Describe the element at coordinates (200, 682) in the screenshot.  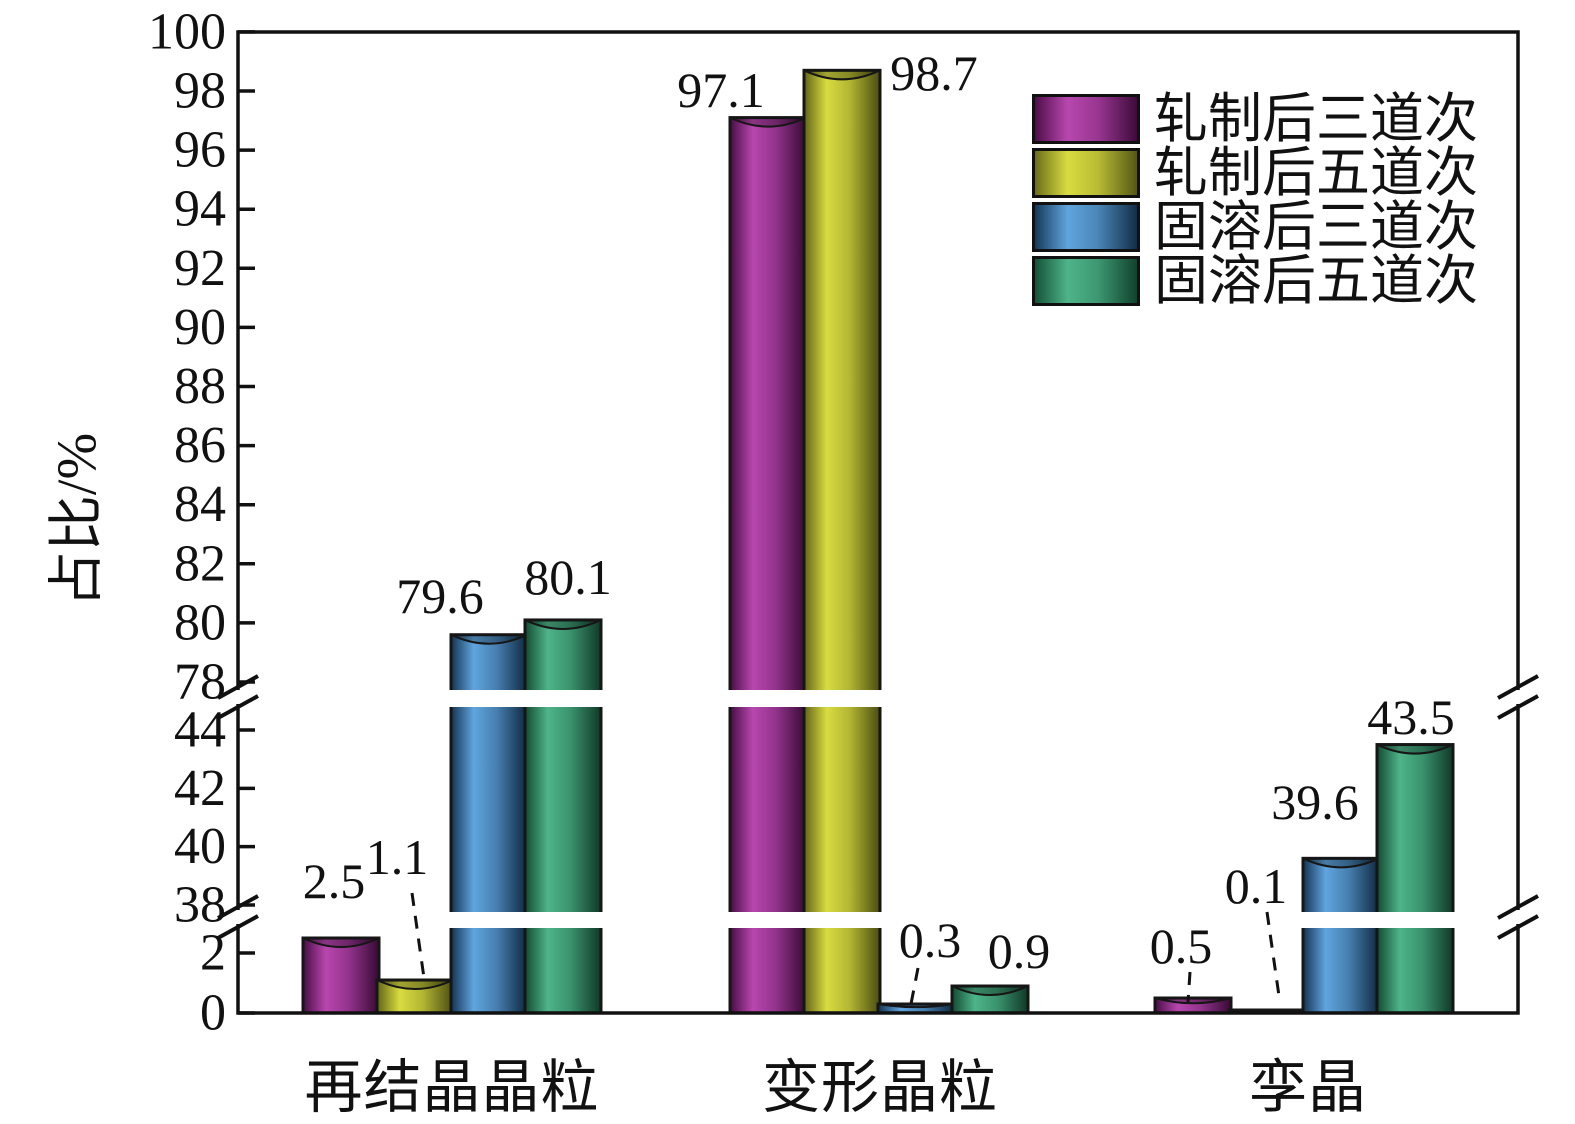
I see `y-tick-label: 78` at that location.